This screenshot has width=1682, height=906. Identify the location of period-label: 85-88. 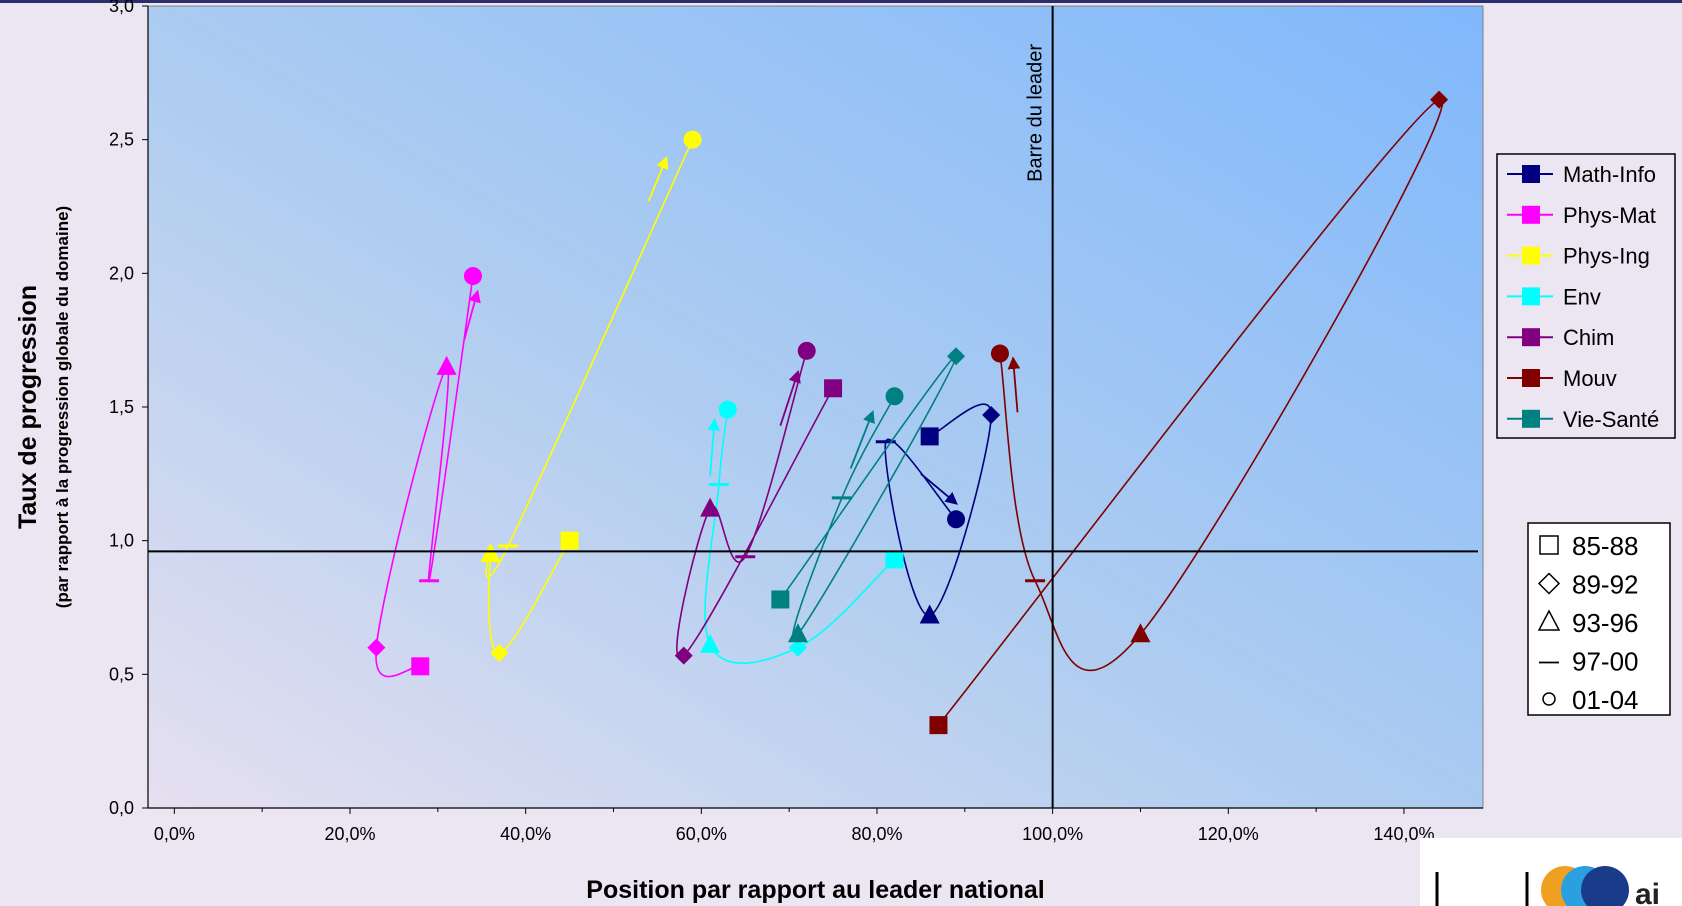
(1605, 546).